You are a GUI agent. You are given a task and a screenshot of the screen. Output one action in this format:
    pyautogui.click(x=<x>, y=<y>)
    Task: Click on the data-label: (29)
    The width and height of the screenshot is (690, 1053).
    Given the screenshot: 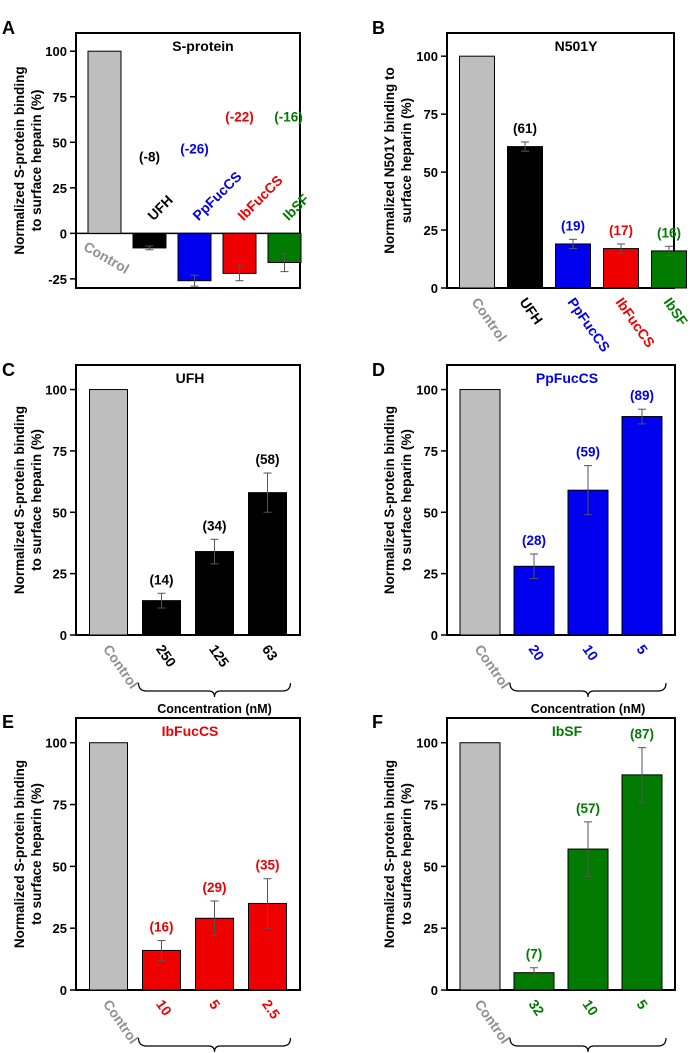 What is the action you would take?
    pyautogui.click(x=214, y=887)
    